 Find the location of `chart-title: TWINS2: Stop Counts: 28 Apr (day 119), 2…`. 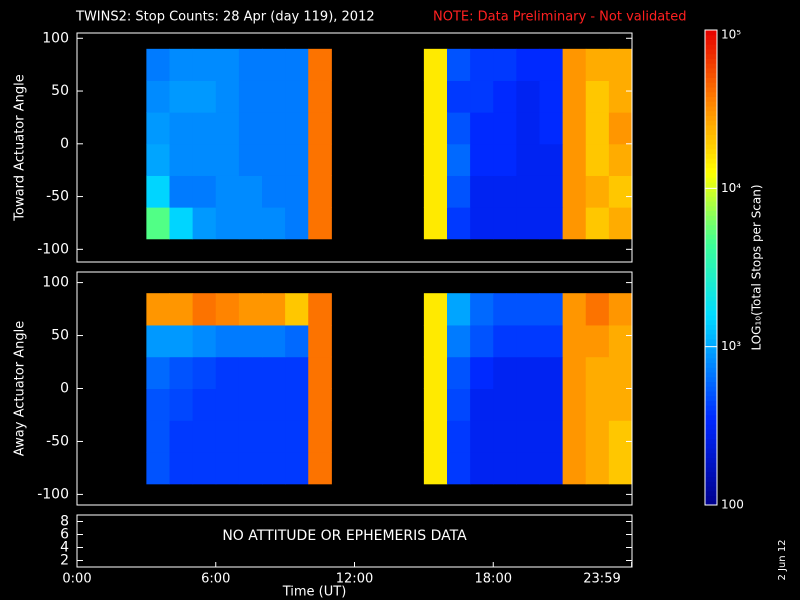

chart-title: TWINS2: Stop Counts: 28 Apr (day 119), 2… is located at coordinates (225, 17).